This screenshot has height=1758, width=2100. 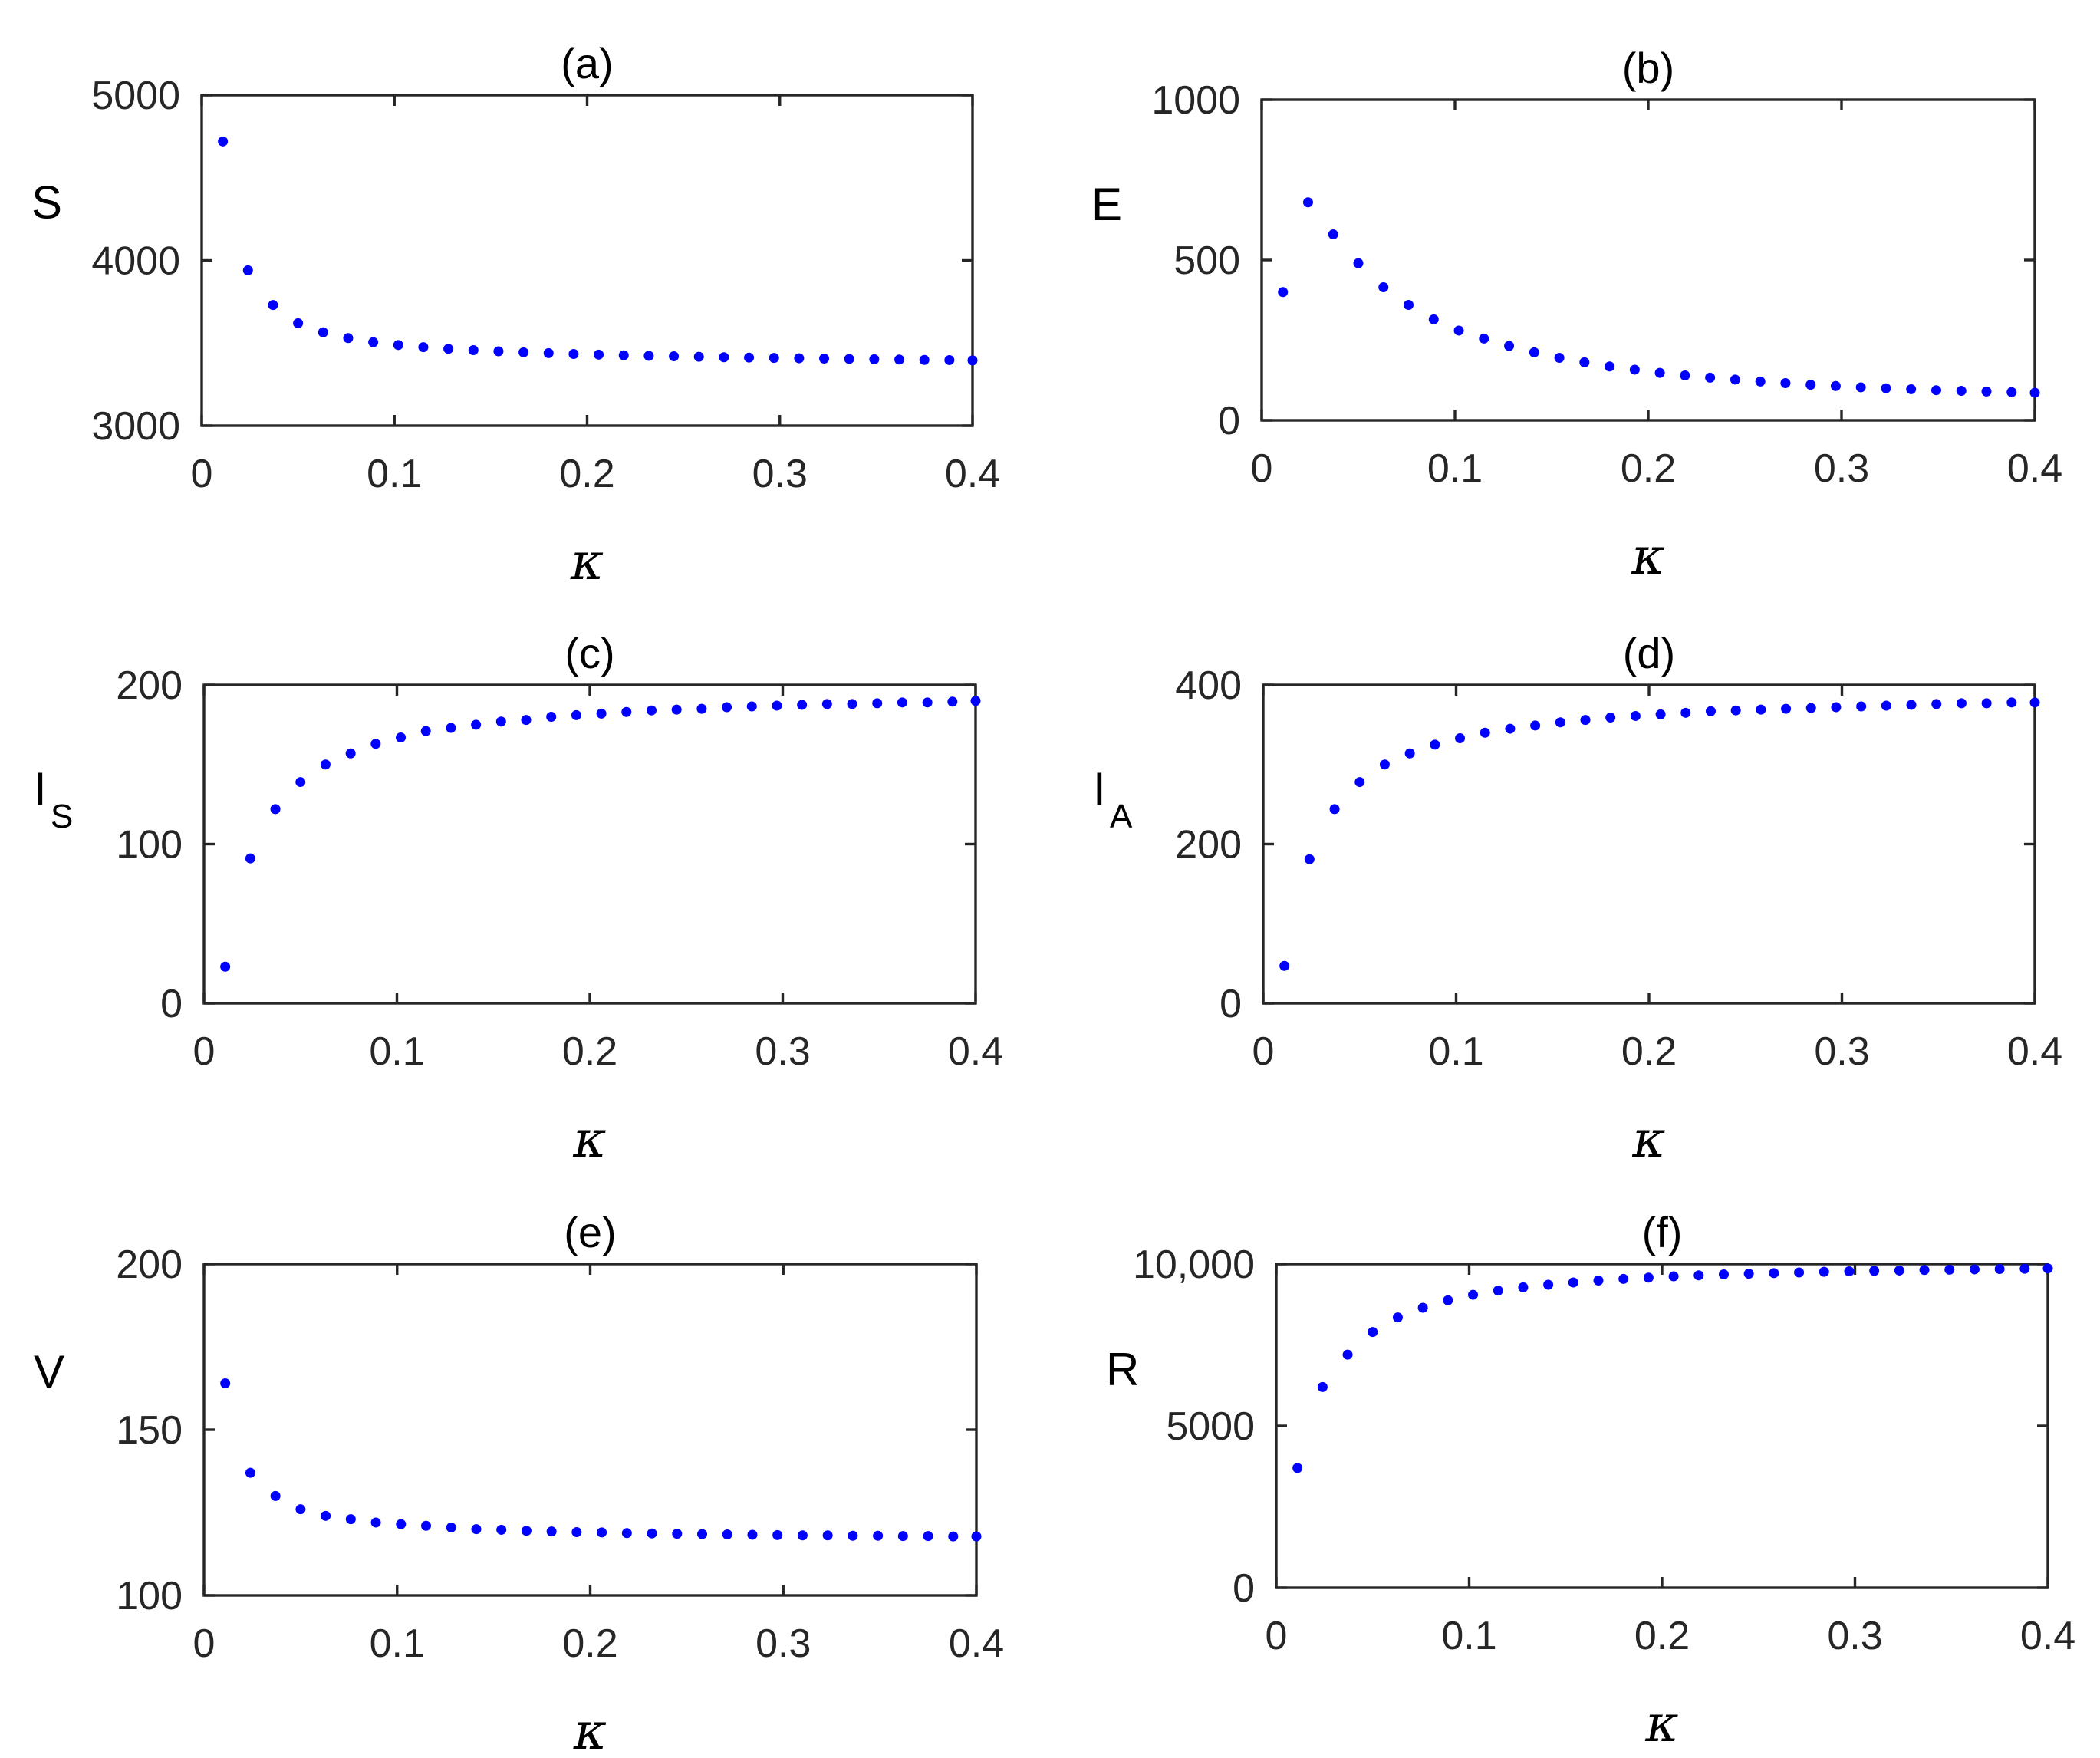 I want to click on y-tick-label: 10,000, so click(x=1194, y=1265).